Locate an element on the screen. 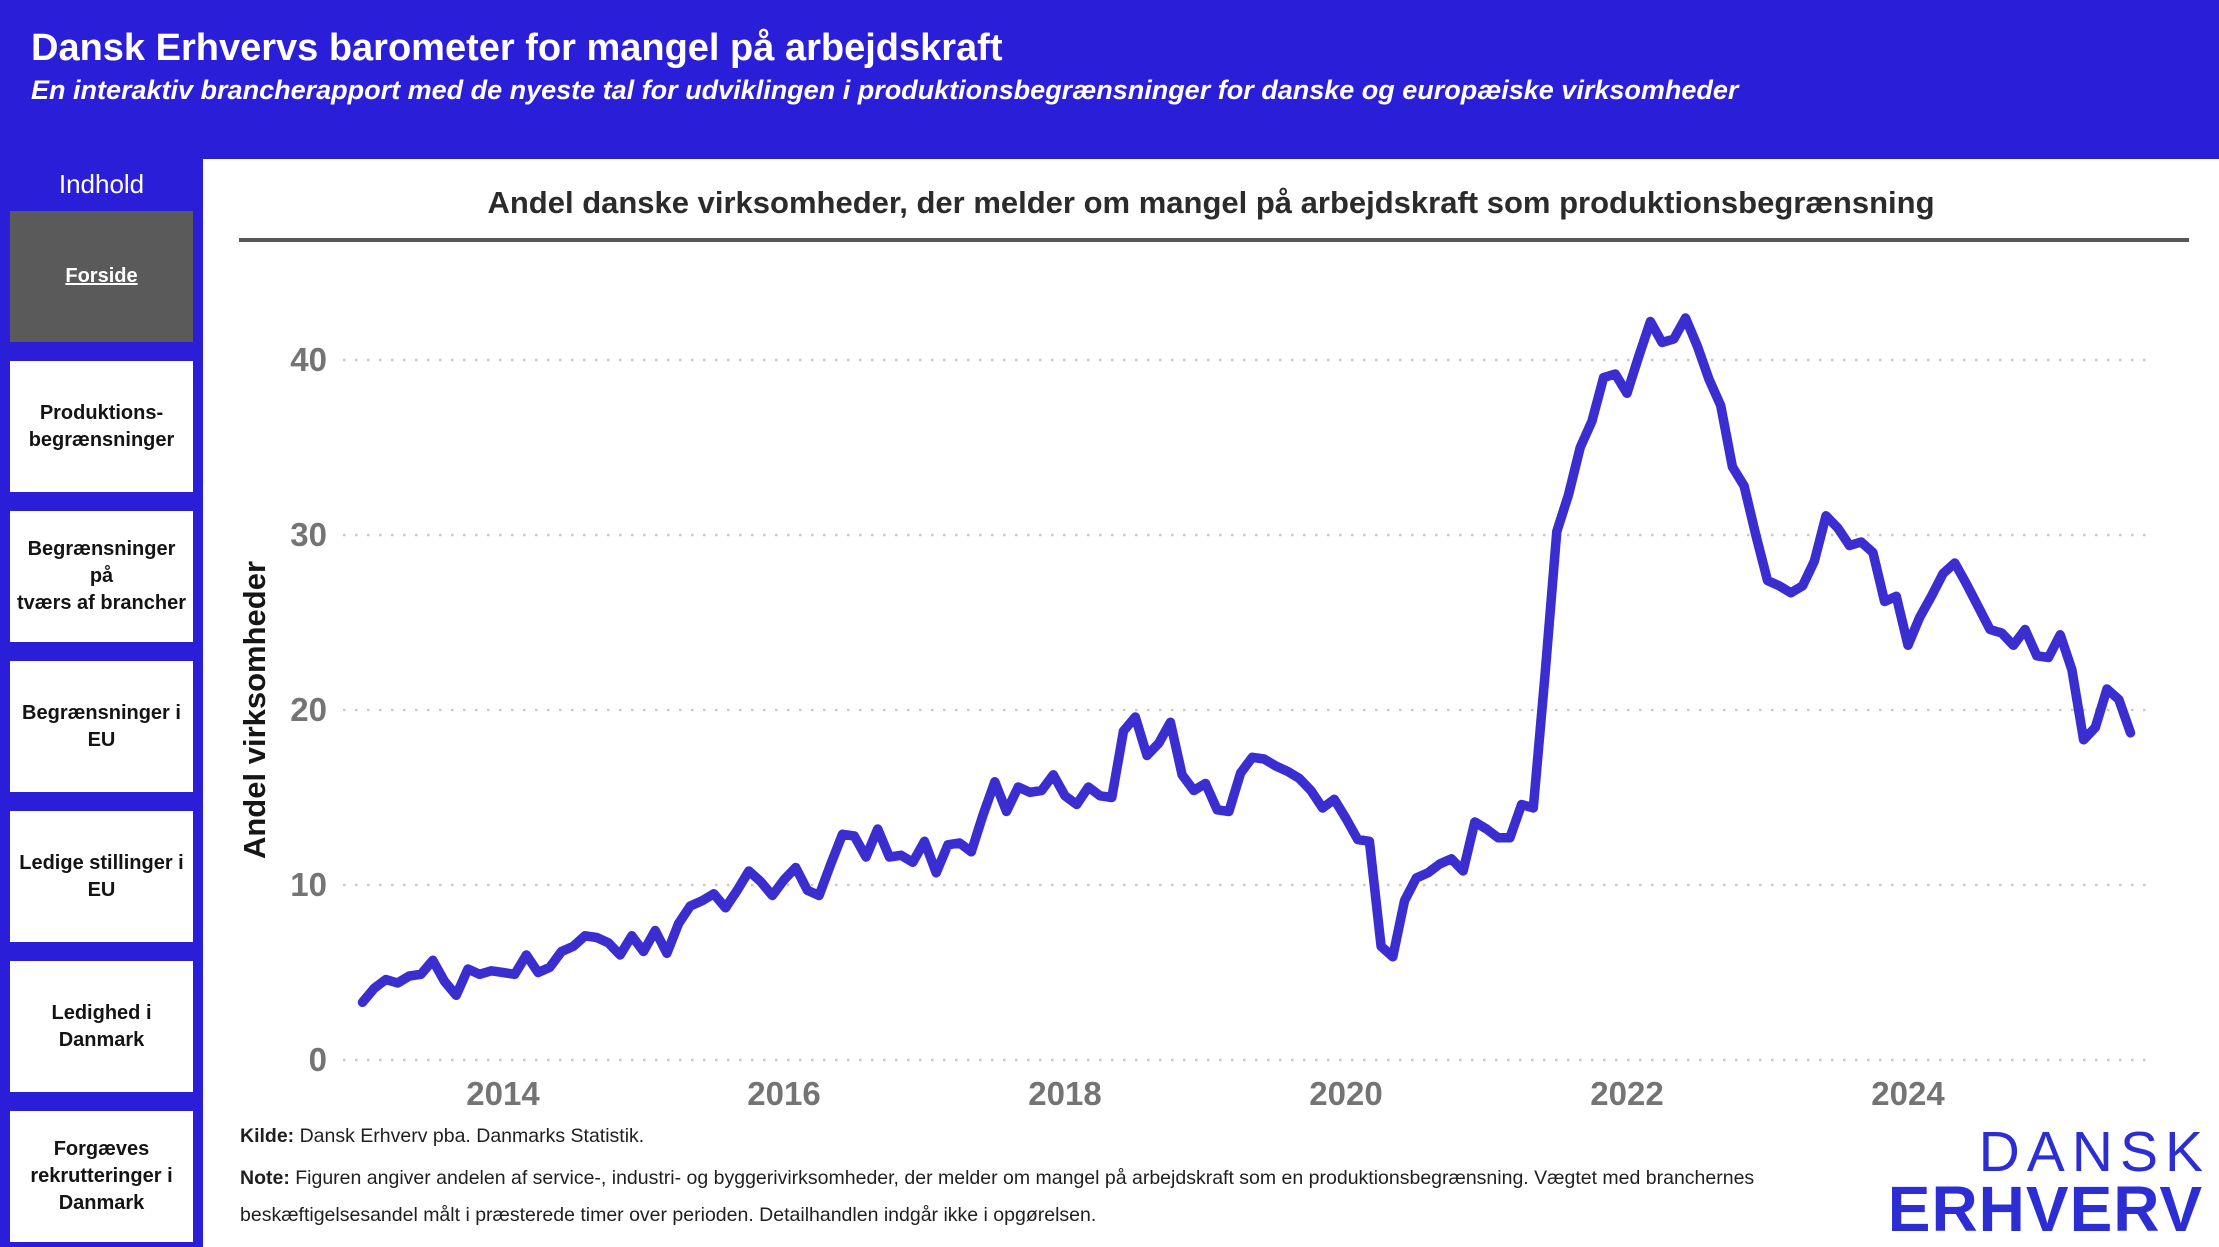 This screenshot has width=2219, height=1247. x-tick-label: 2016 is located at coordinates (783, 1093).